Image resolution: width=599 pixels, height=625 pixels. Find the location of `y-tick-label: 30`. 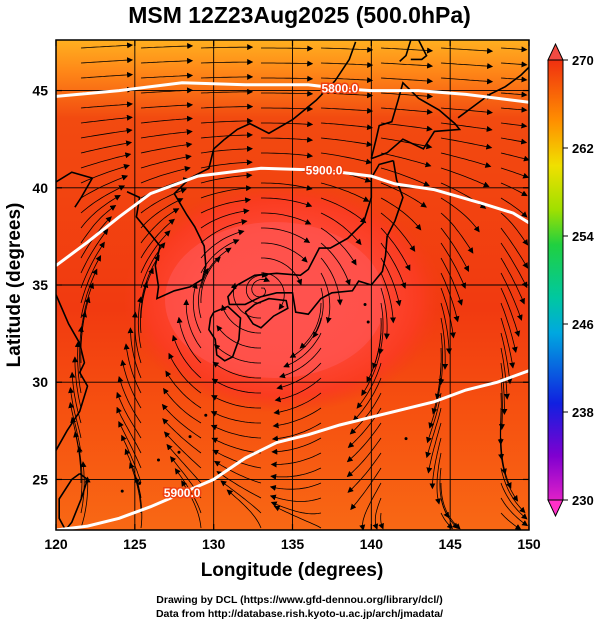

y-tick-label: 30 is located at coordinates (40, 382).